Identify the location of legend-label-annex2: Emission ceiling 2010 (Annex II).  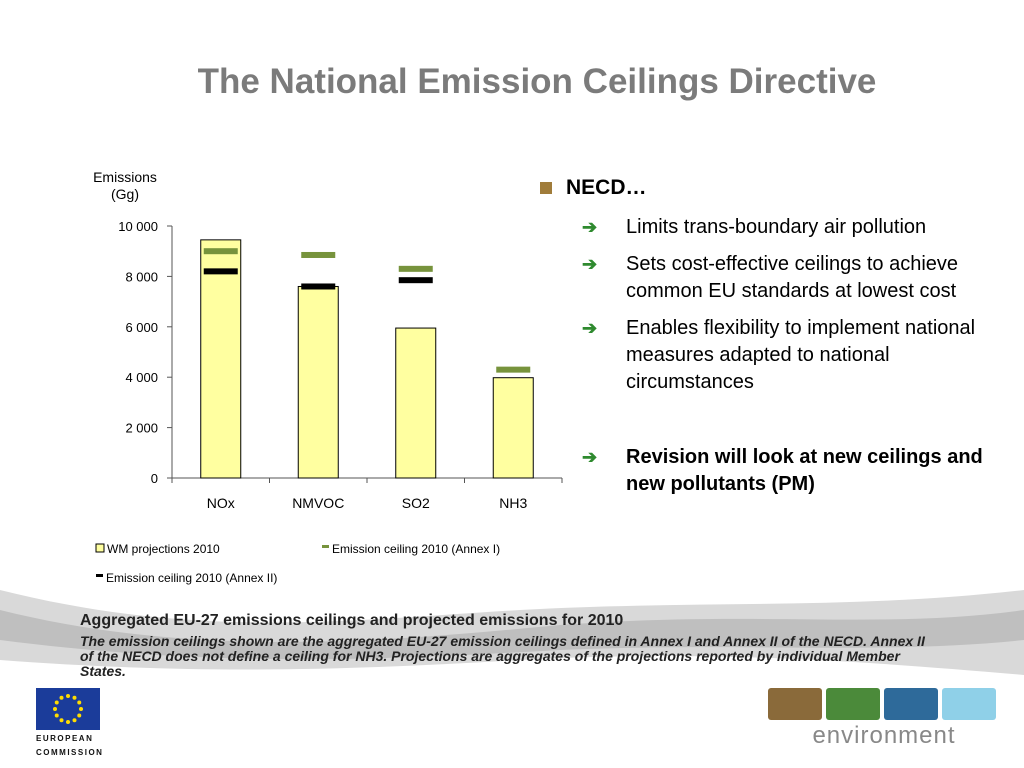
(191, 578).